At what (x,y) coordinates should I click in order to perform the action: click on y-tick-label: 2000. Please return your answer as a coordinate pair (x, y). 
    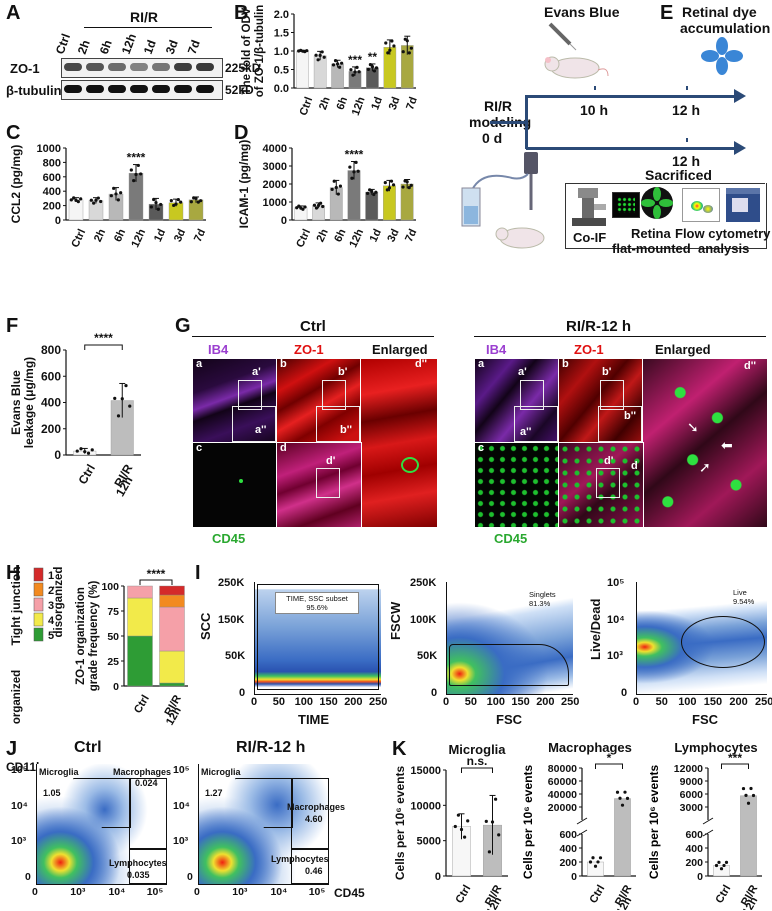
    Looking at the image, I should click on (275, 185).